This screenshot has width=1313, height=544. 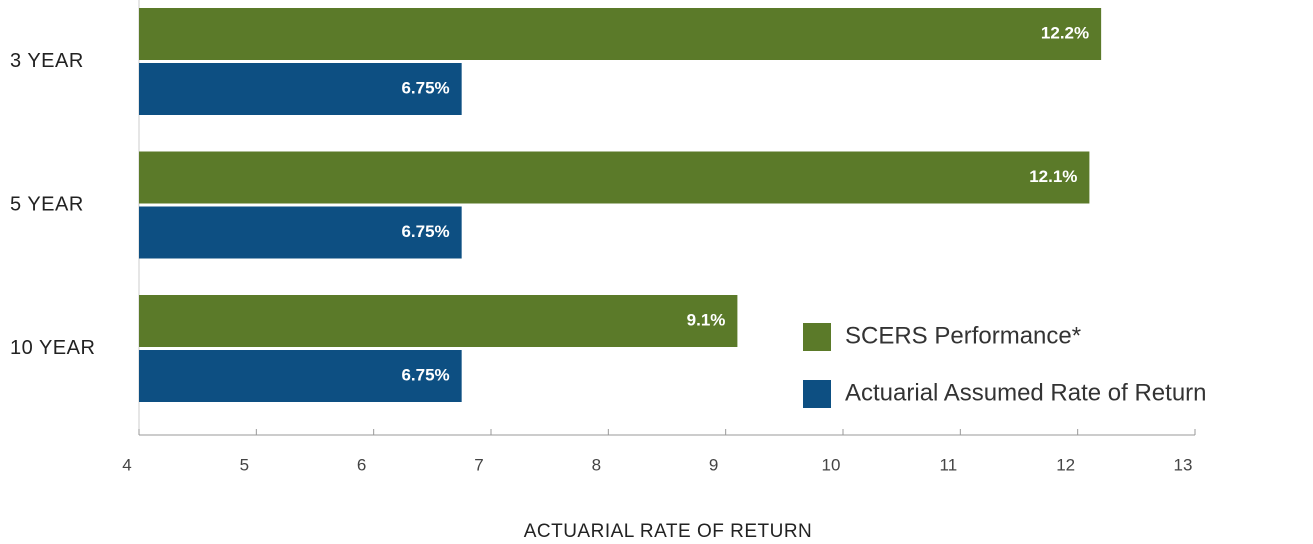 What do you see at coordinates (52, 348) in the screenshot?
I see `y-tick-label: 10 YEAR` at bounding box center [52, 348].